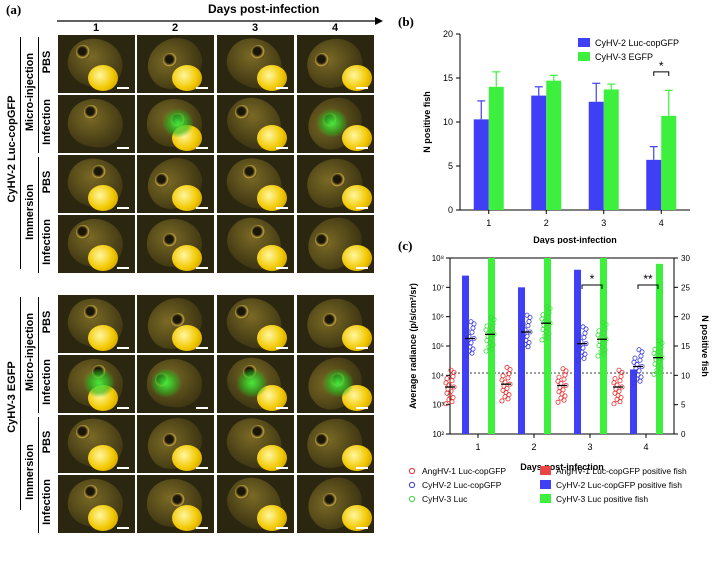  I want to click on y-tick-label: 10³, so click(438, 405).